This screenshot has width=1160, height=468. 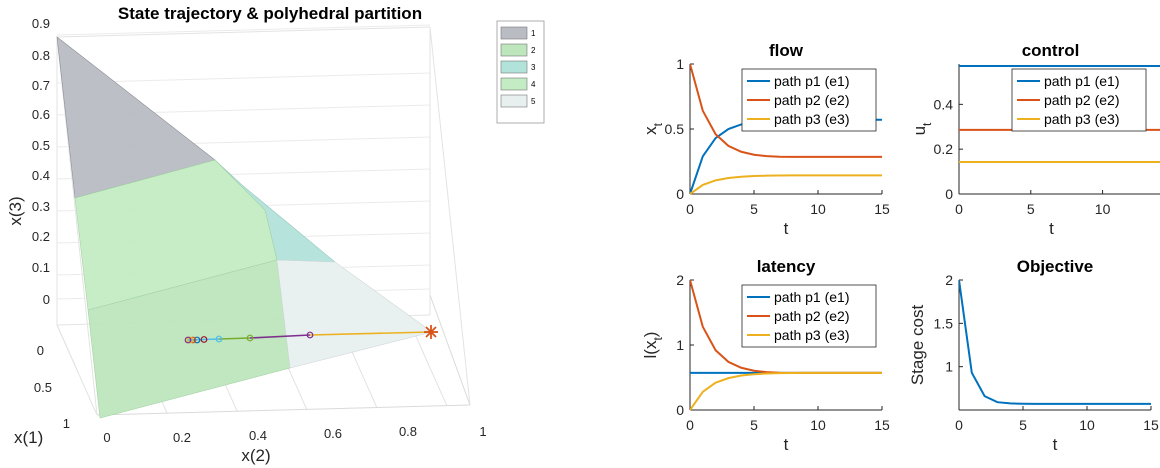 What do you see at coordinates (690, 425) in the screenshot?
I see `latency-x-tick-label: 0` at bounding box center [690, 425].